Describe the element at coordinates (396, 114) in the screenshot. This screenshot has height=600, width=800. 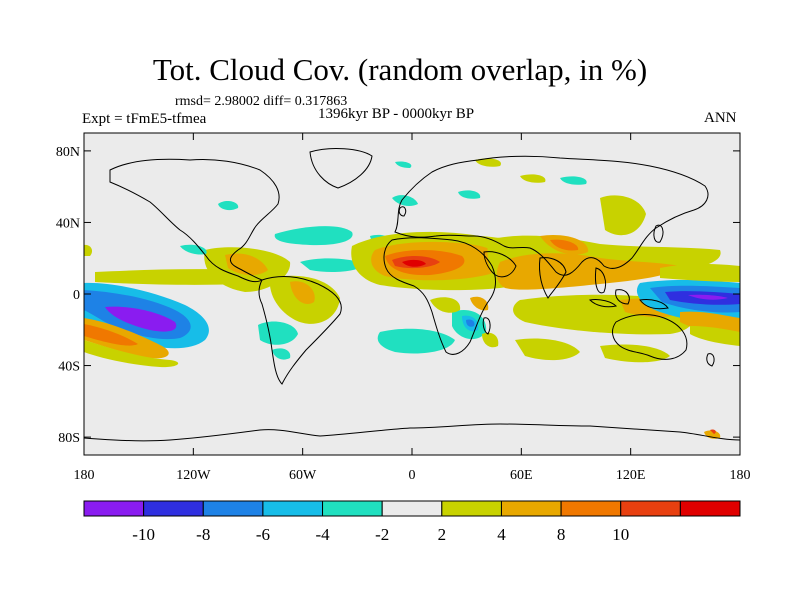
I see `time-range-label: 1396kyr BP - 0000kyr BP` at that location.